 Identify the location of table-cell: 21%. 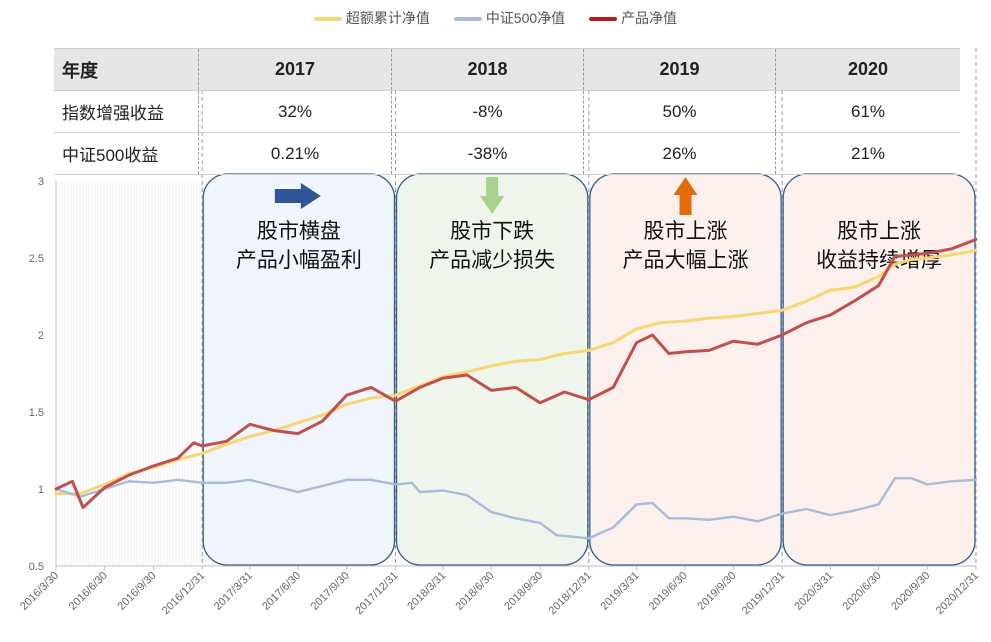
(867, 153).